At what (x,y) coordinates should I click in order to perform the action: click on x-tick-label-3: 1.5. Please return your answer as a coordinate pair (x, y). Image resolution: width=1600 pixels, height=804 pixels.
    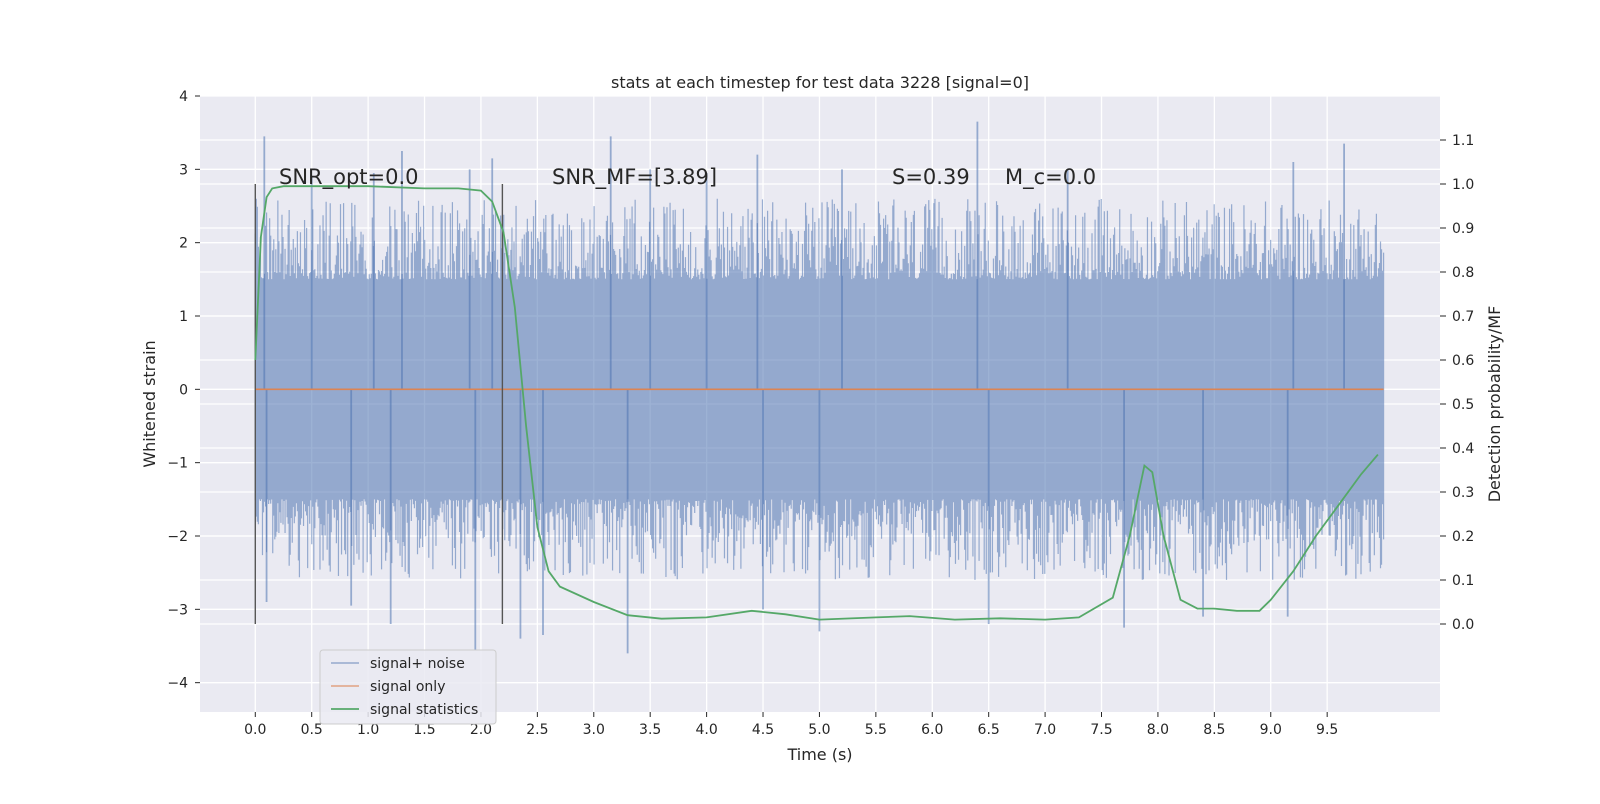
    Looking at the image, I should click on (424, 730).